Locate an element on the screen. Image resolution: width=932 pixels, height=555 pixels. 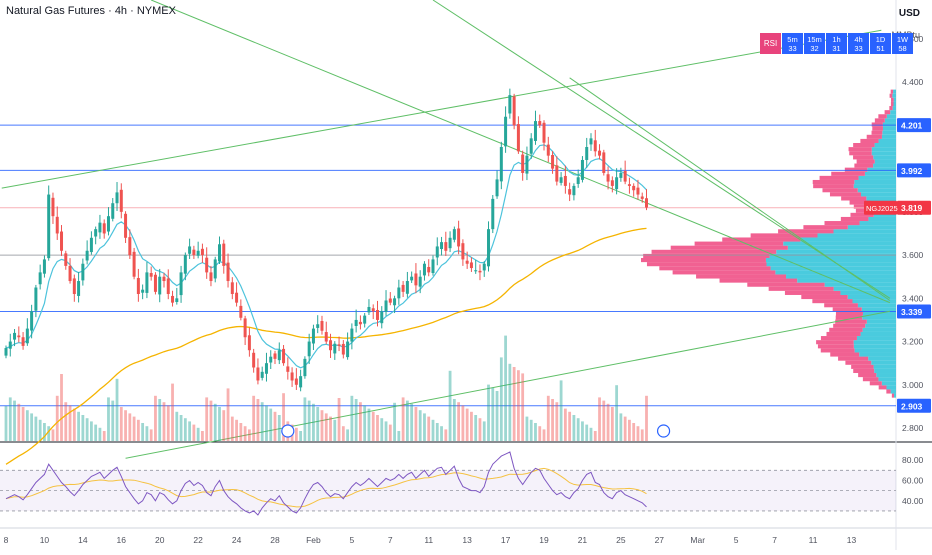
x-tick-label: 7 is located at coordinates (774, 540).